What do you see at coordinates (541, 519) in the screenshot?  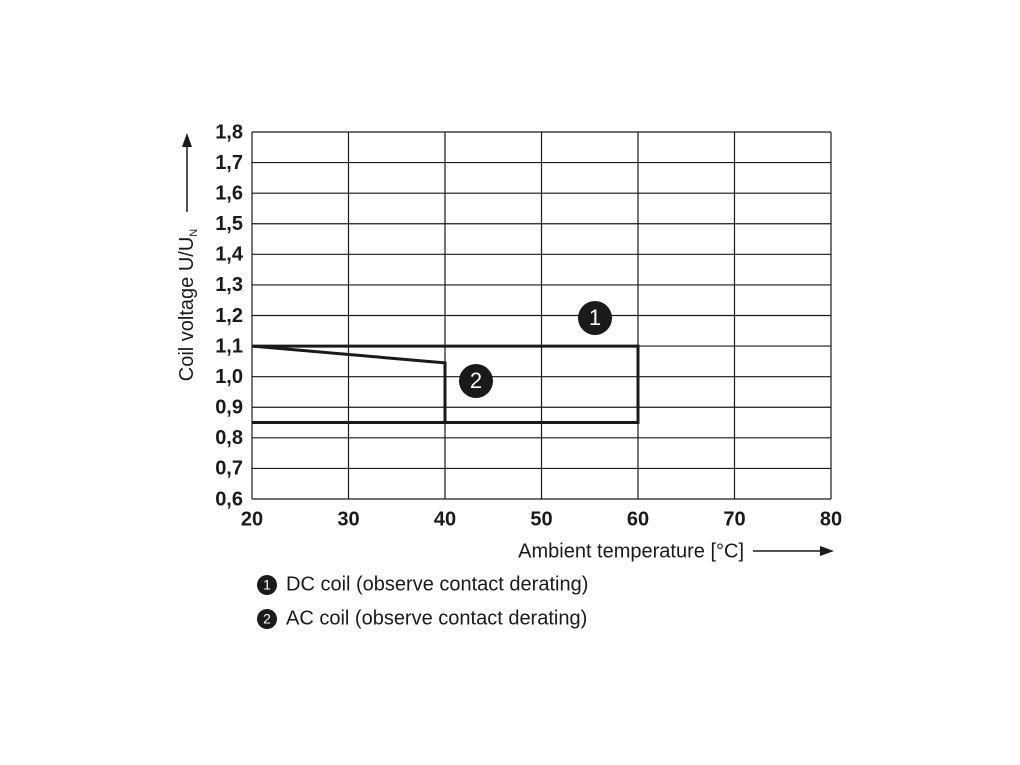 I see `x-tick-label: 50` at bounding box center [541, 519].